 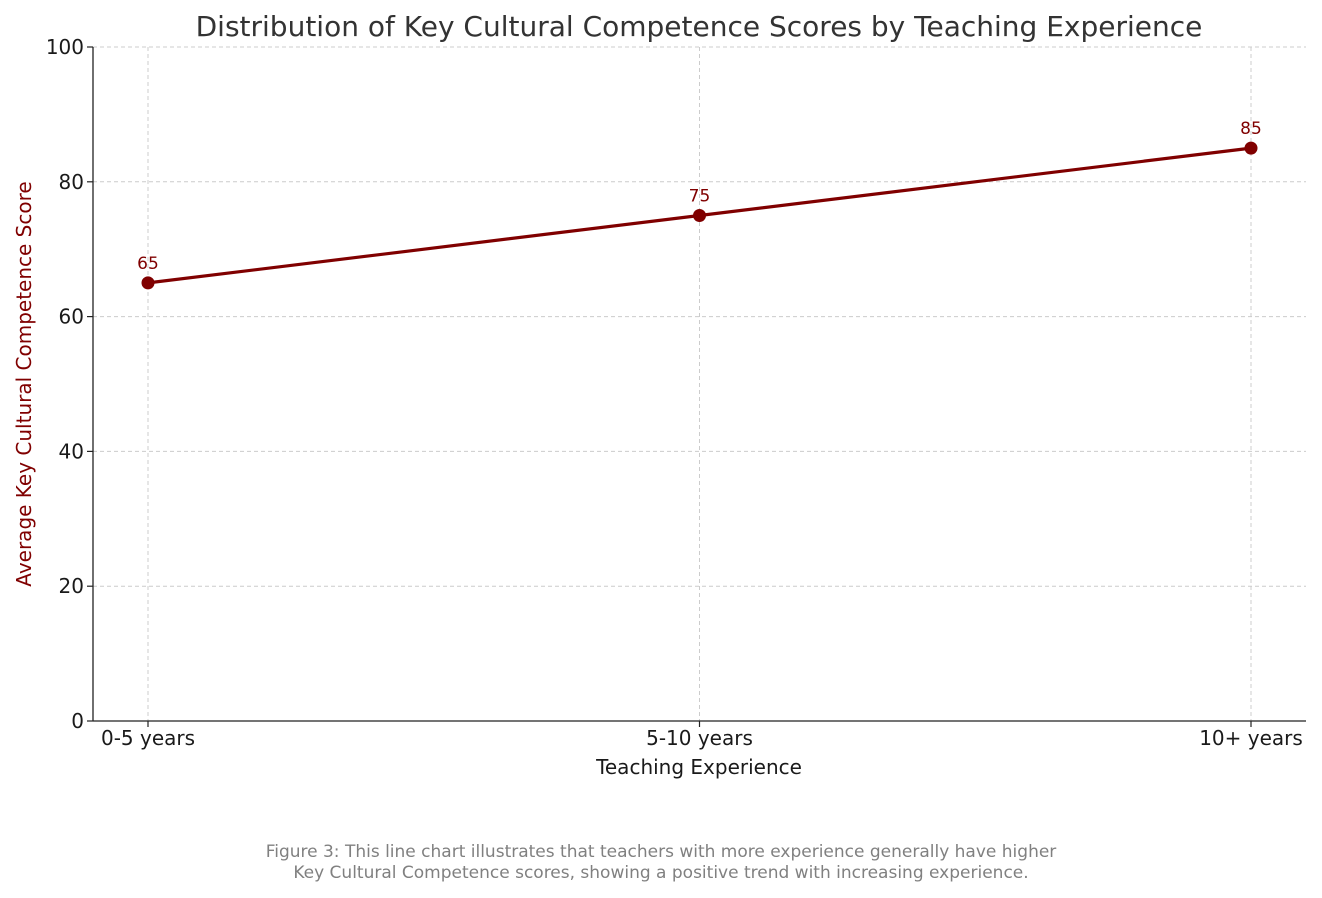 What do you see at coordinates (71, 586) in the screenshot?
I see `y-tick-label: 20` at bounding box center [71, 586].